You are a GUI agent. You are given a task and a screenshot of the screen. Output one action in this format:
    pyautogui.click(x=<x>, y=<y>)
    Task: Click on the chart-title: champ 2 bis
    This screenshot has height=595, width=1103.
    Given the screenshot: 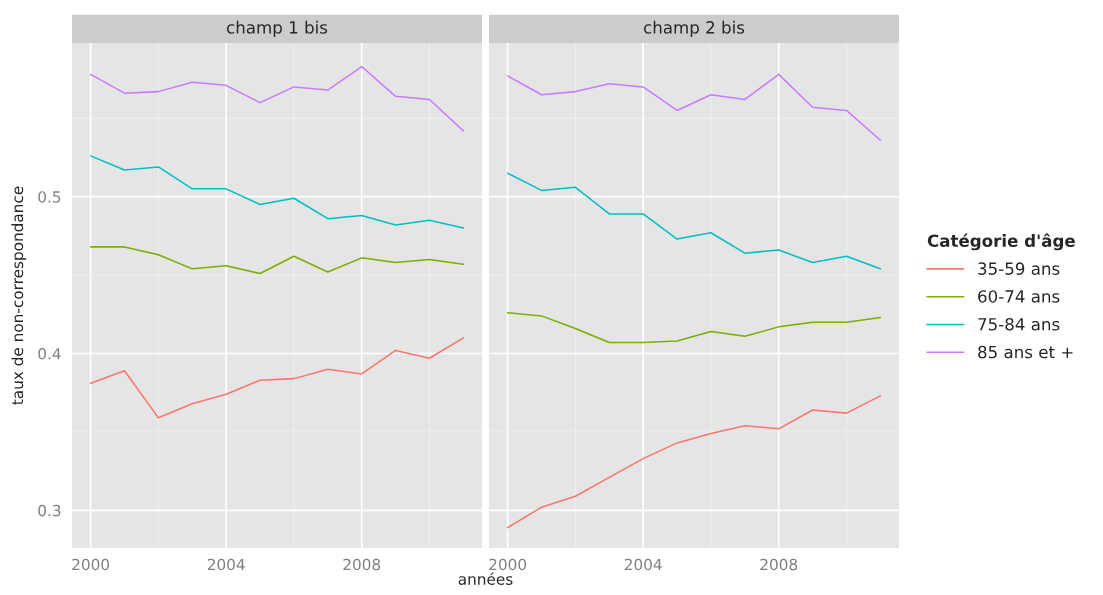 What is the action you would take?
    pyautogui.click(x=694, y=28)
    